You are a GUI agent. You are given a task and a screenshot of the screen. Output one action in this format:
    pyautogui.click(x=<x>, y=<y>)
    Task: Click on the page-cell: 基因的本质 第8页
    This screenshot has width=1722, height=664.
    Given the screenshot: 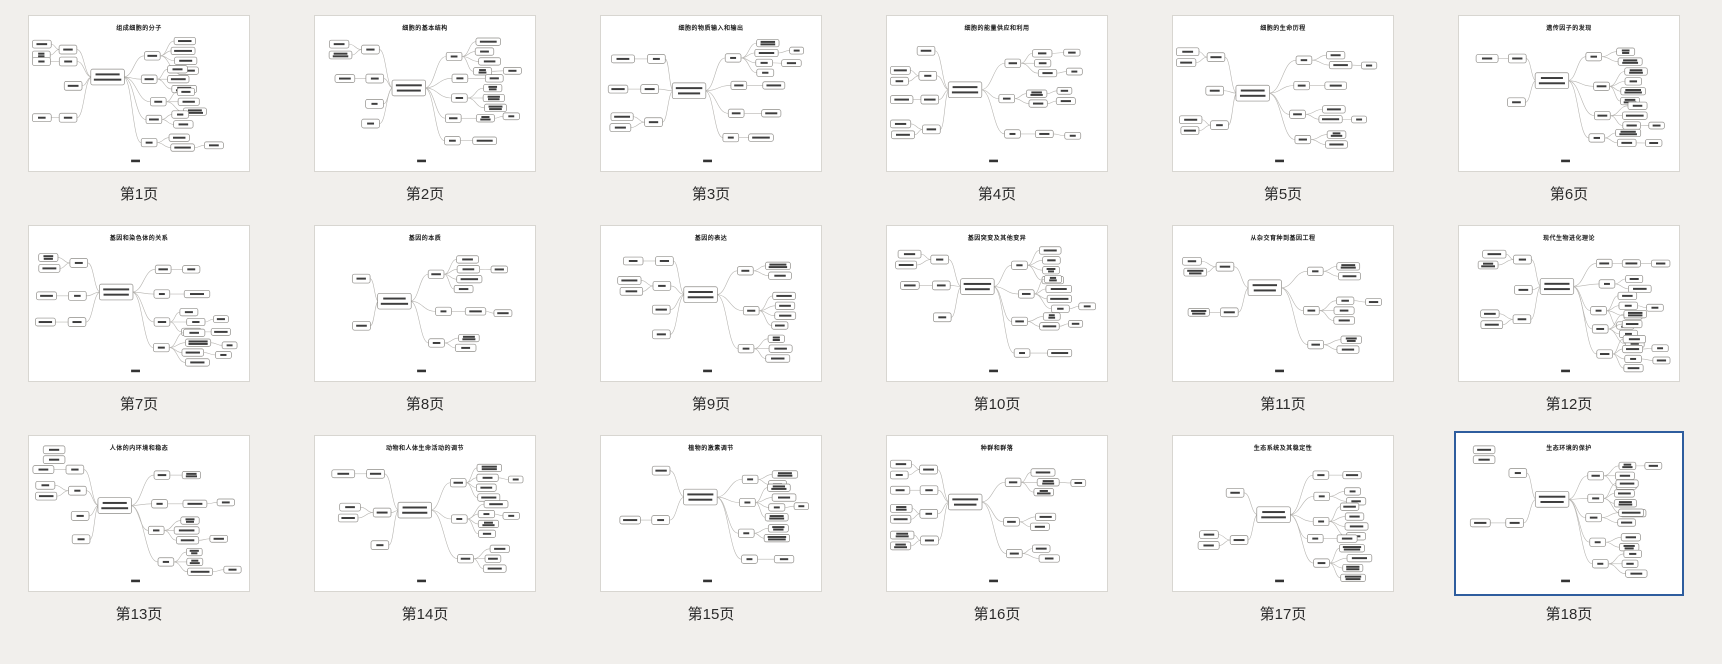 What is the action you would take?
    pyautogui.click(x=425, y=319)
    